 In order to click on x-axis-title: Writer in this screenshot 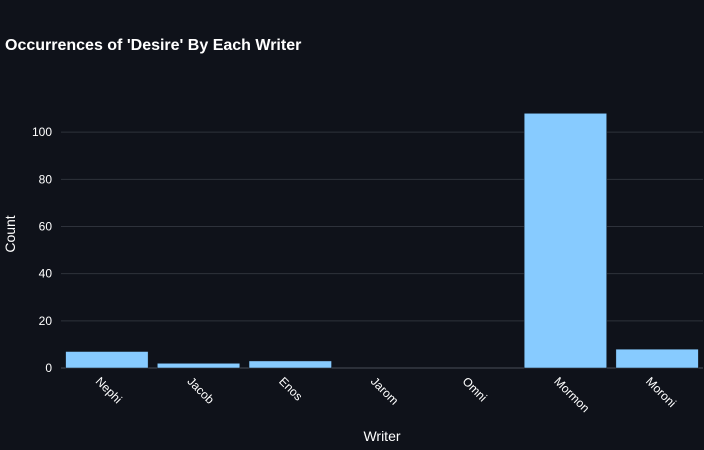, I will do `click(381, 436)`.